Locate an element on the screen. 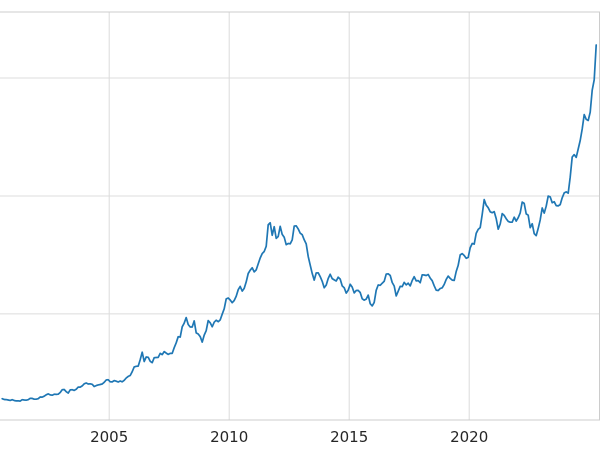  x-tick-label: 2010 is located at coordinates (229, 437).